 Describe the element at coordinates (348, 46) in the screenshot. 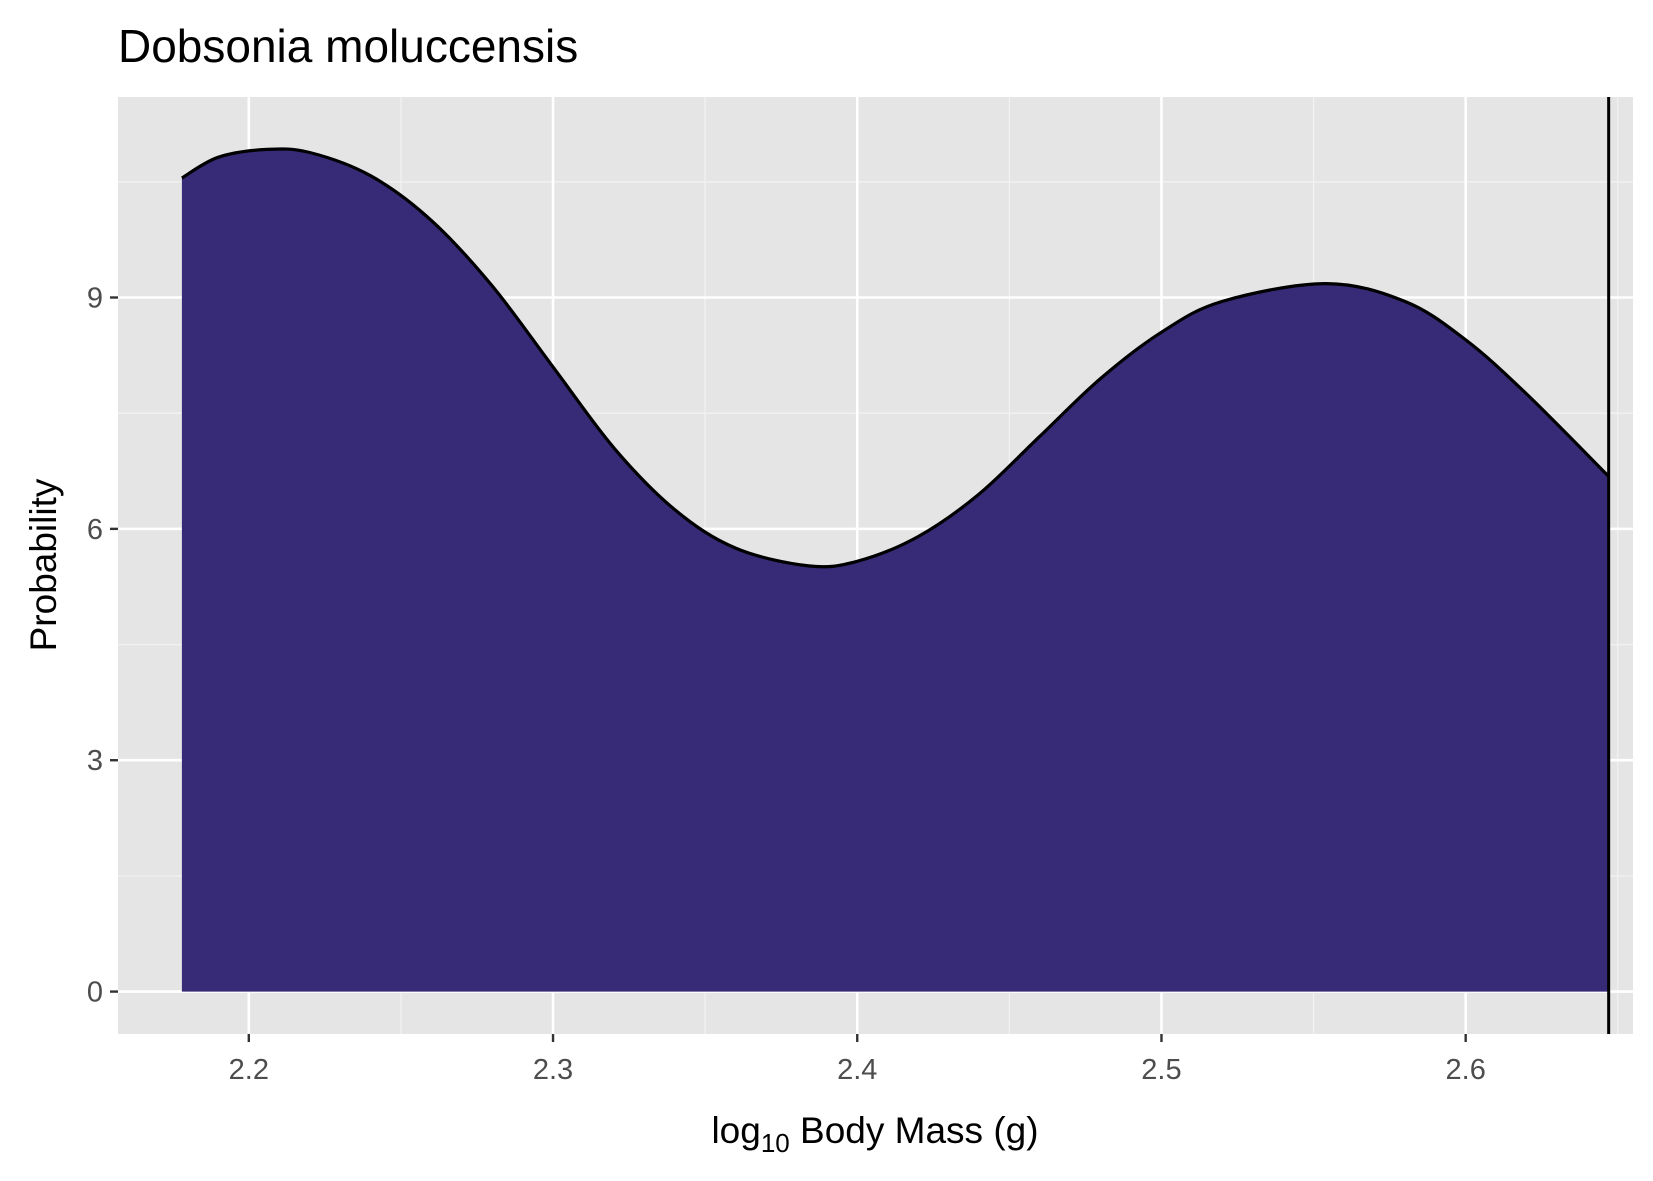

I see `chart-title: Dobsonia moluccensis` at that location.